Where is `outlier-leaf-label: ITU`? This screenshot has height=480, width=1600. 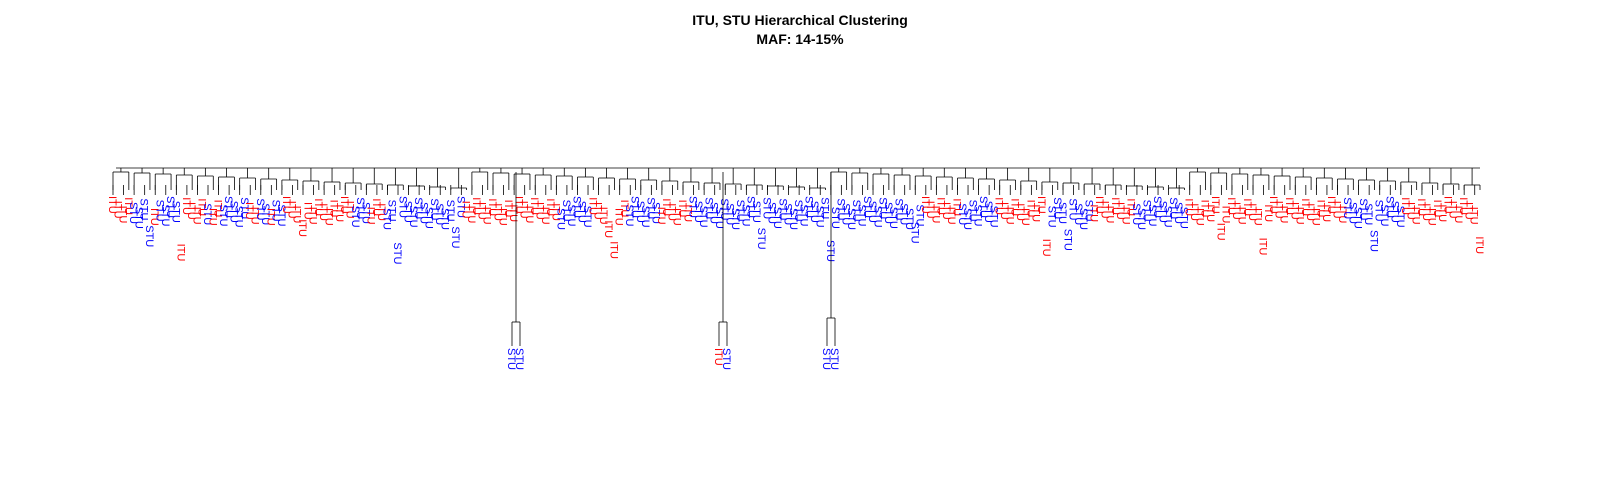 outlier-leaf-label: ITU is located at coordinates (718, 357).